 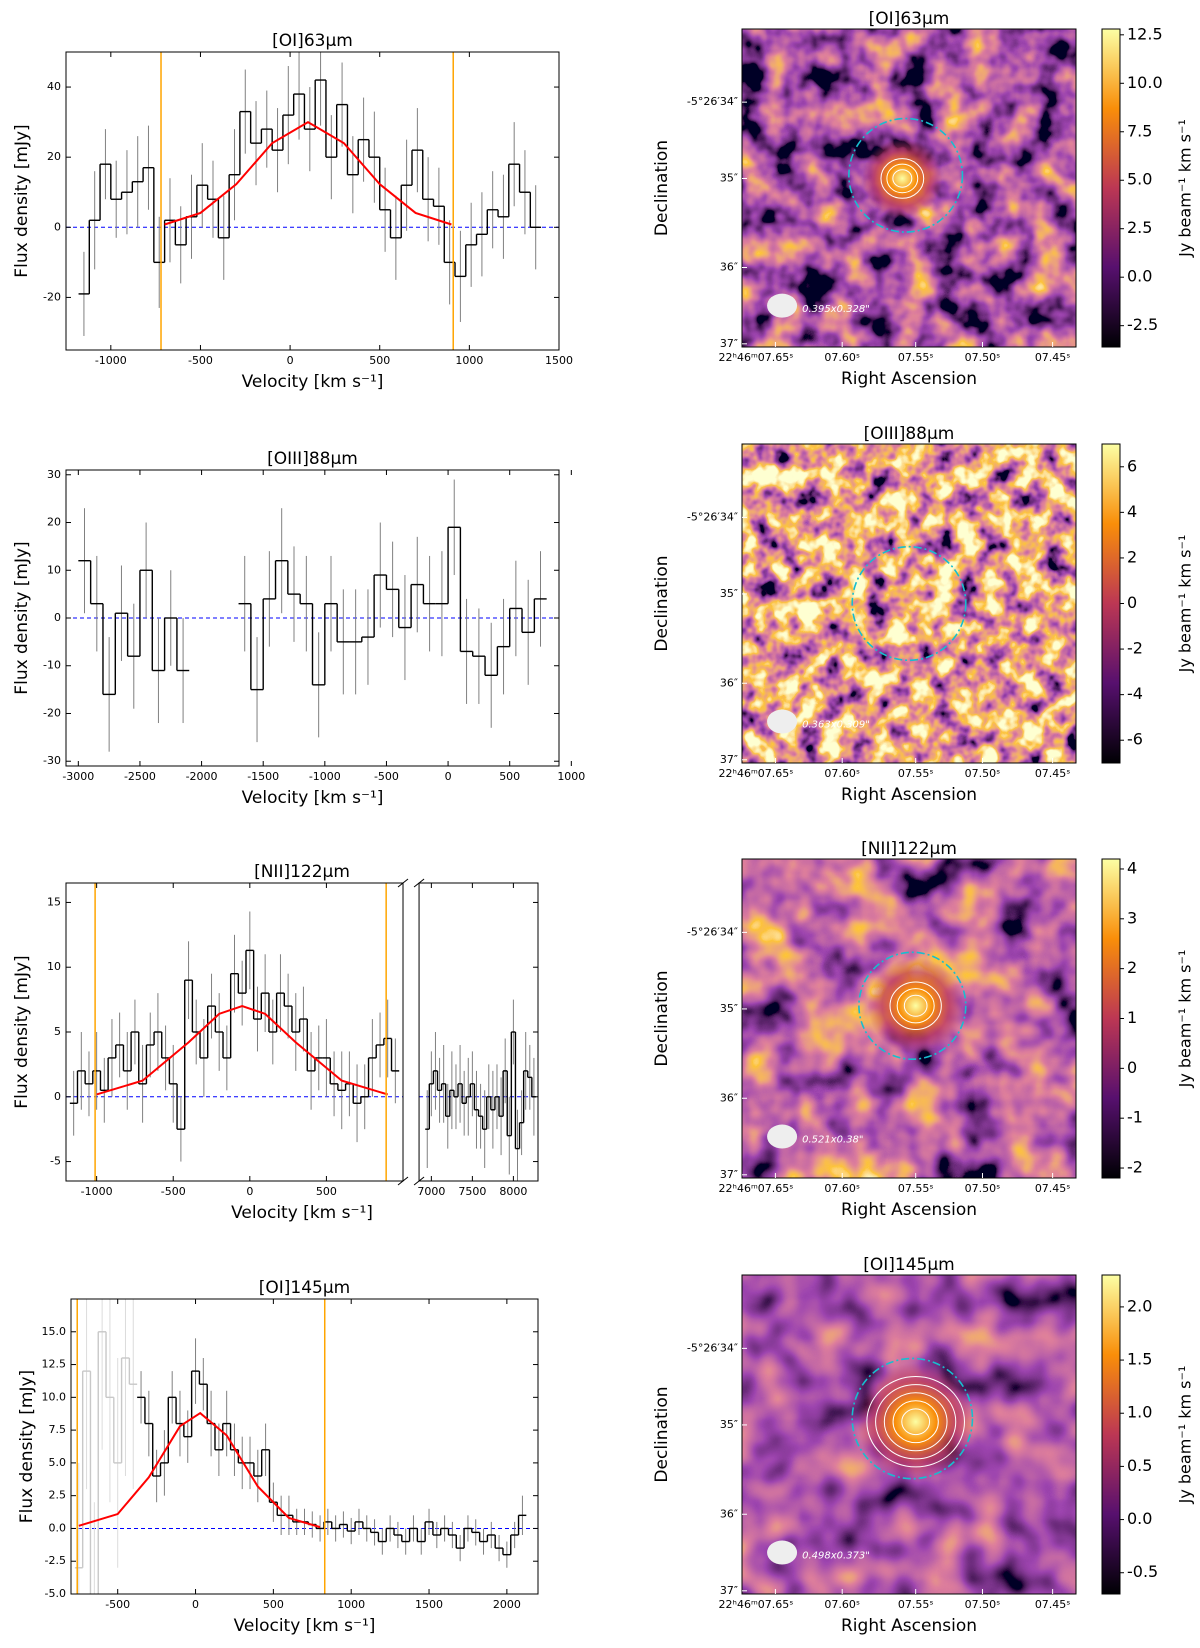 What do you see at coordinates (1139, 1465) in the screenshot?
I see `colorbar-tick-label: 0.5` at bounding box center [1139, 1465].